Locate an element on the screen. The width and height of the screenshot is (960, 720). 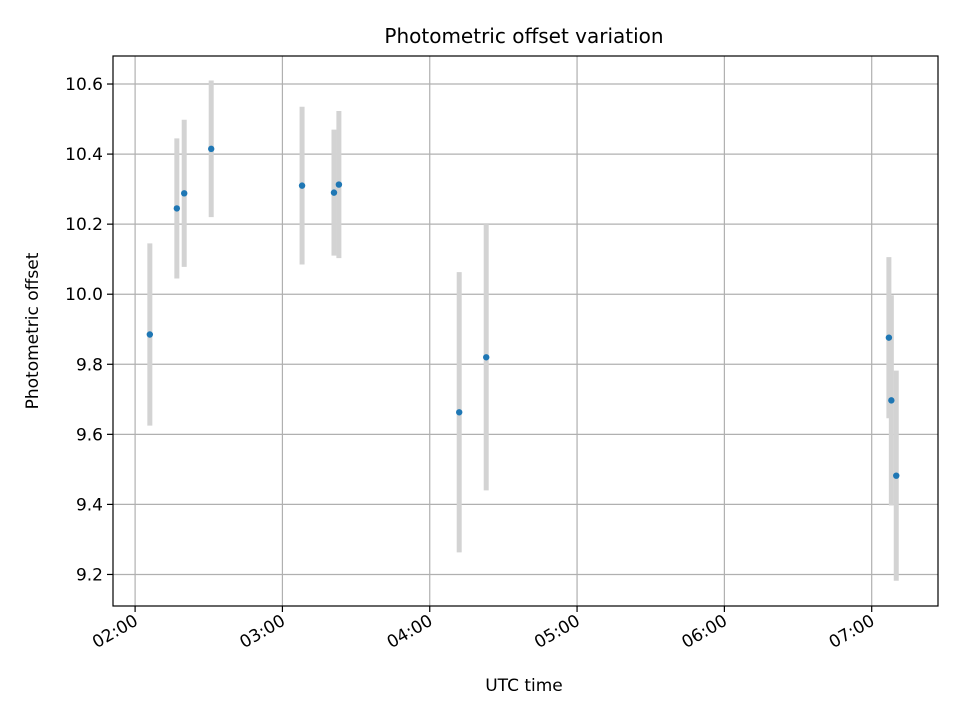
y-tick-label: 10.2 is located at coordinates (84, 225).